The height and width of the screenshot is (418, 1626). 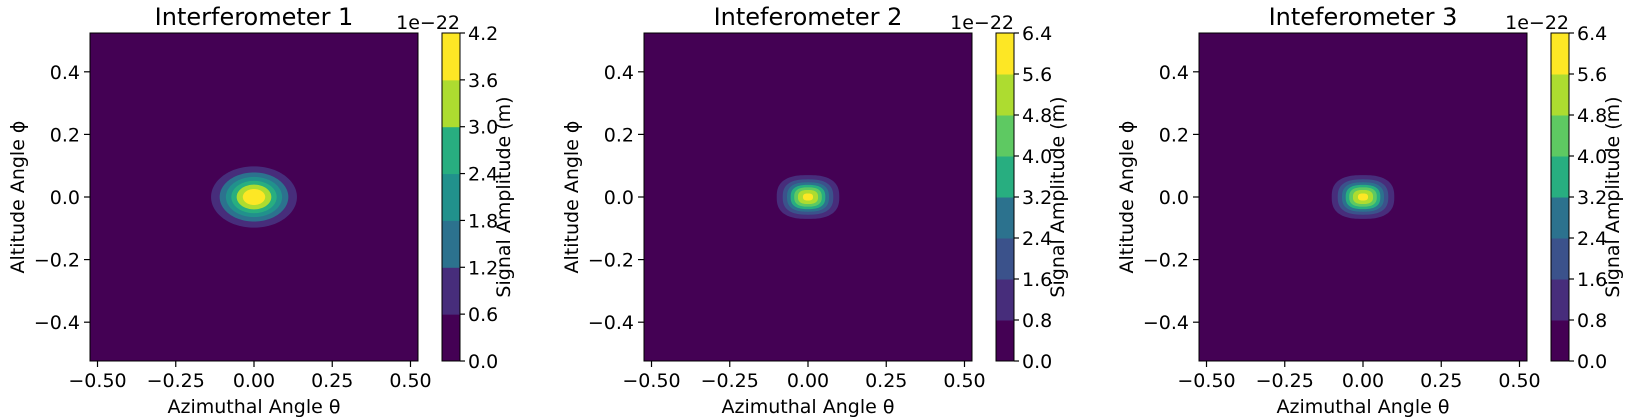 What do you see at coordinates (1363, 17) in the screenshot?
I see `panel-title: Inteferometer 3` at bounding box center [1363, 17].